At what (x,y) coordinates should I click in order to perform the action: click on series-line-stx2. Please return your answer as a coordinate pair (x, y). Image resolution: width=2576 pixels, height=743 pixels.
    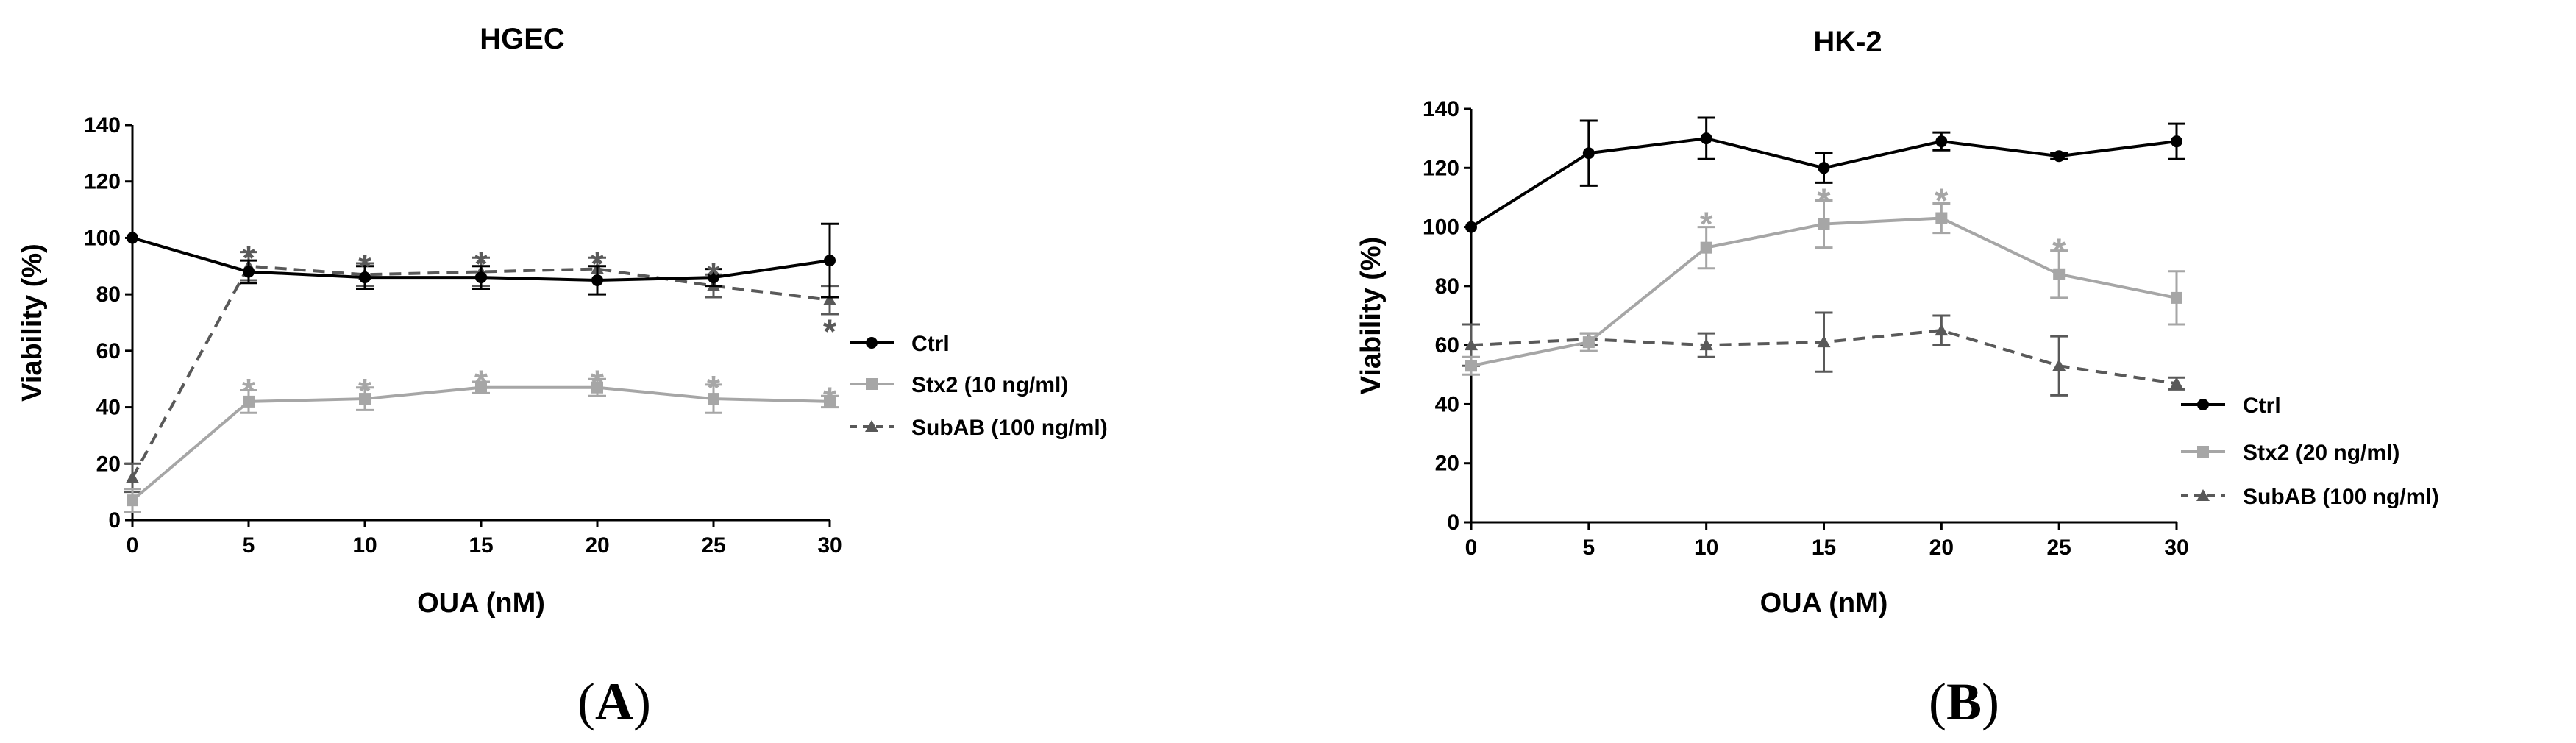
    Looking at the image, I should click on (480, 443).